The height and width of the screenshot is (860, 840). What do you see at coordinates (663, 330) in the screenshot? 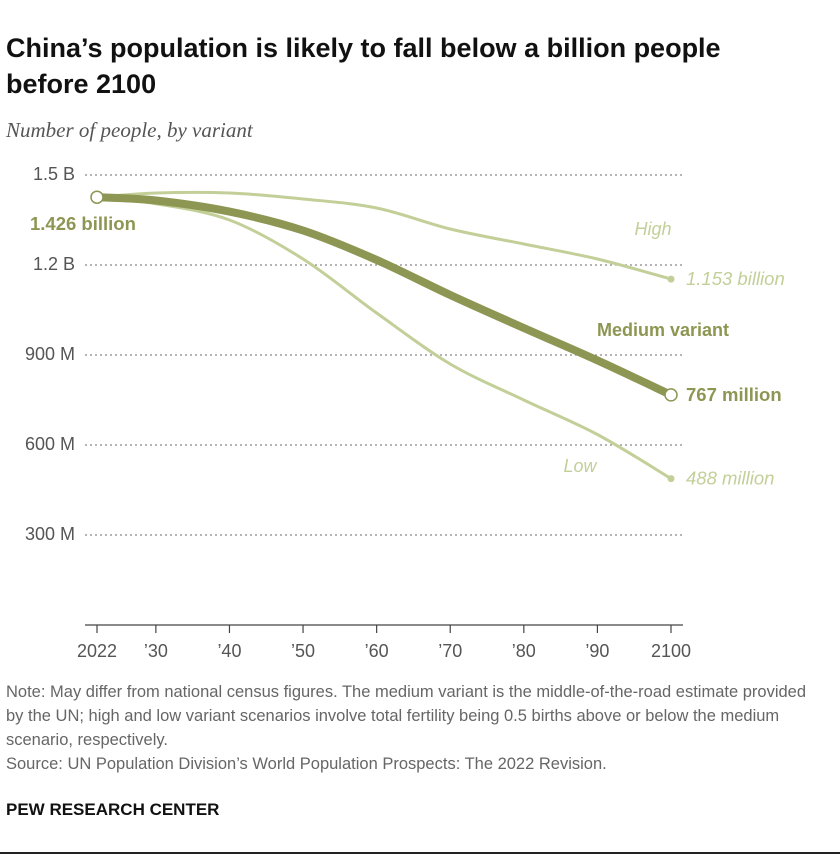
I see `series-label: Medium variant` at bounding box center [663, 330].